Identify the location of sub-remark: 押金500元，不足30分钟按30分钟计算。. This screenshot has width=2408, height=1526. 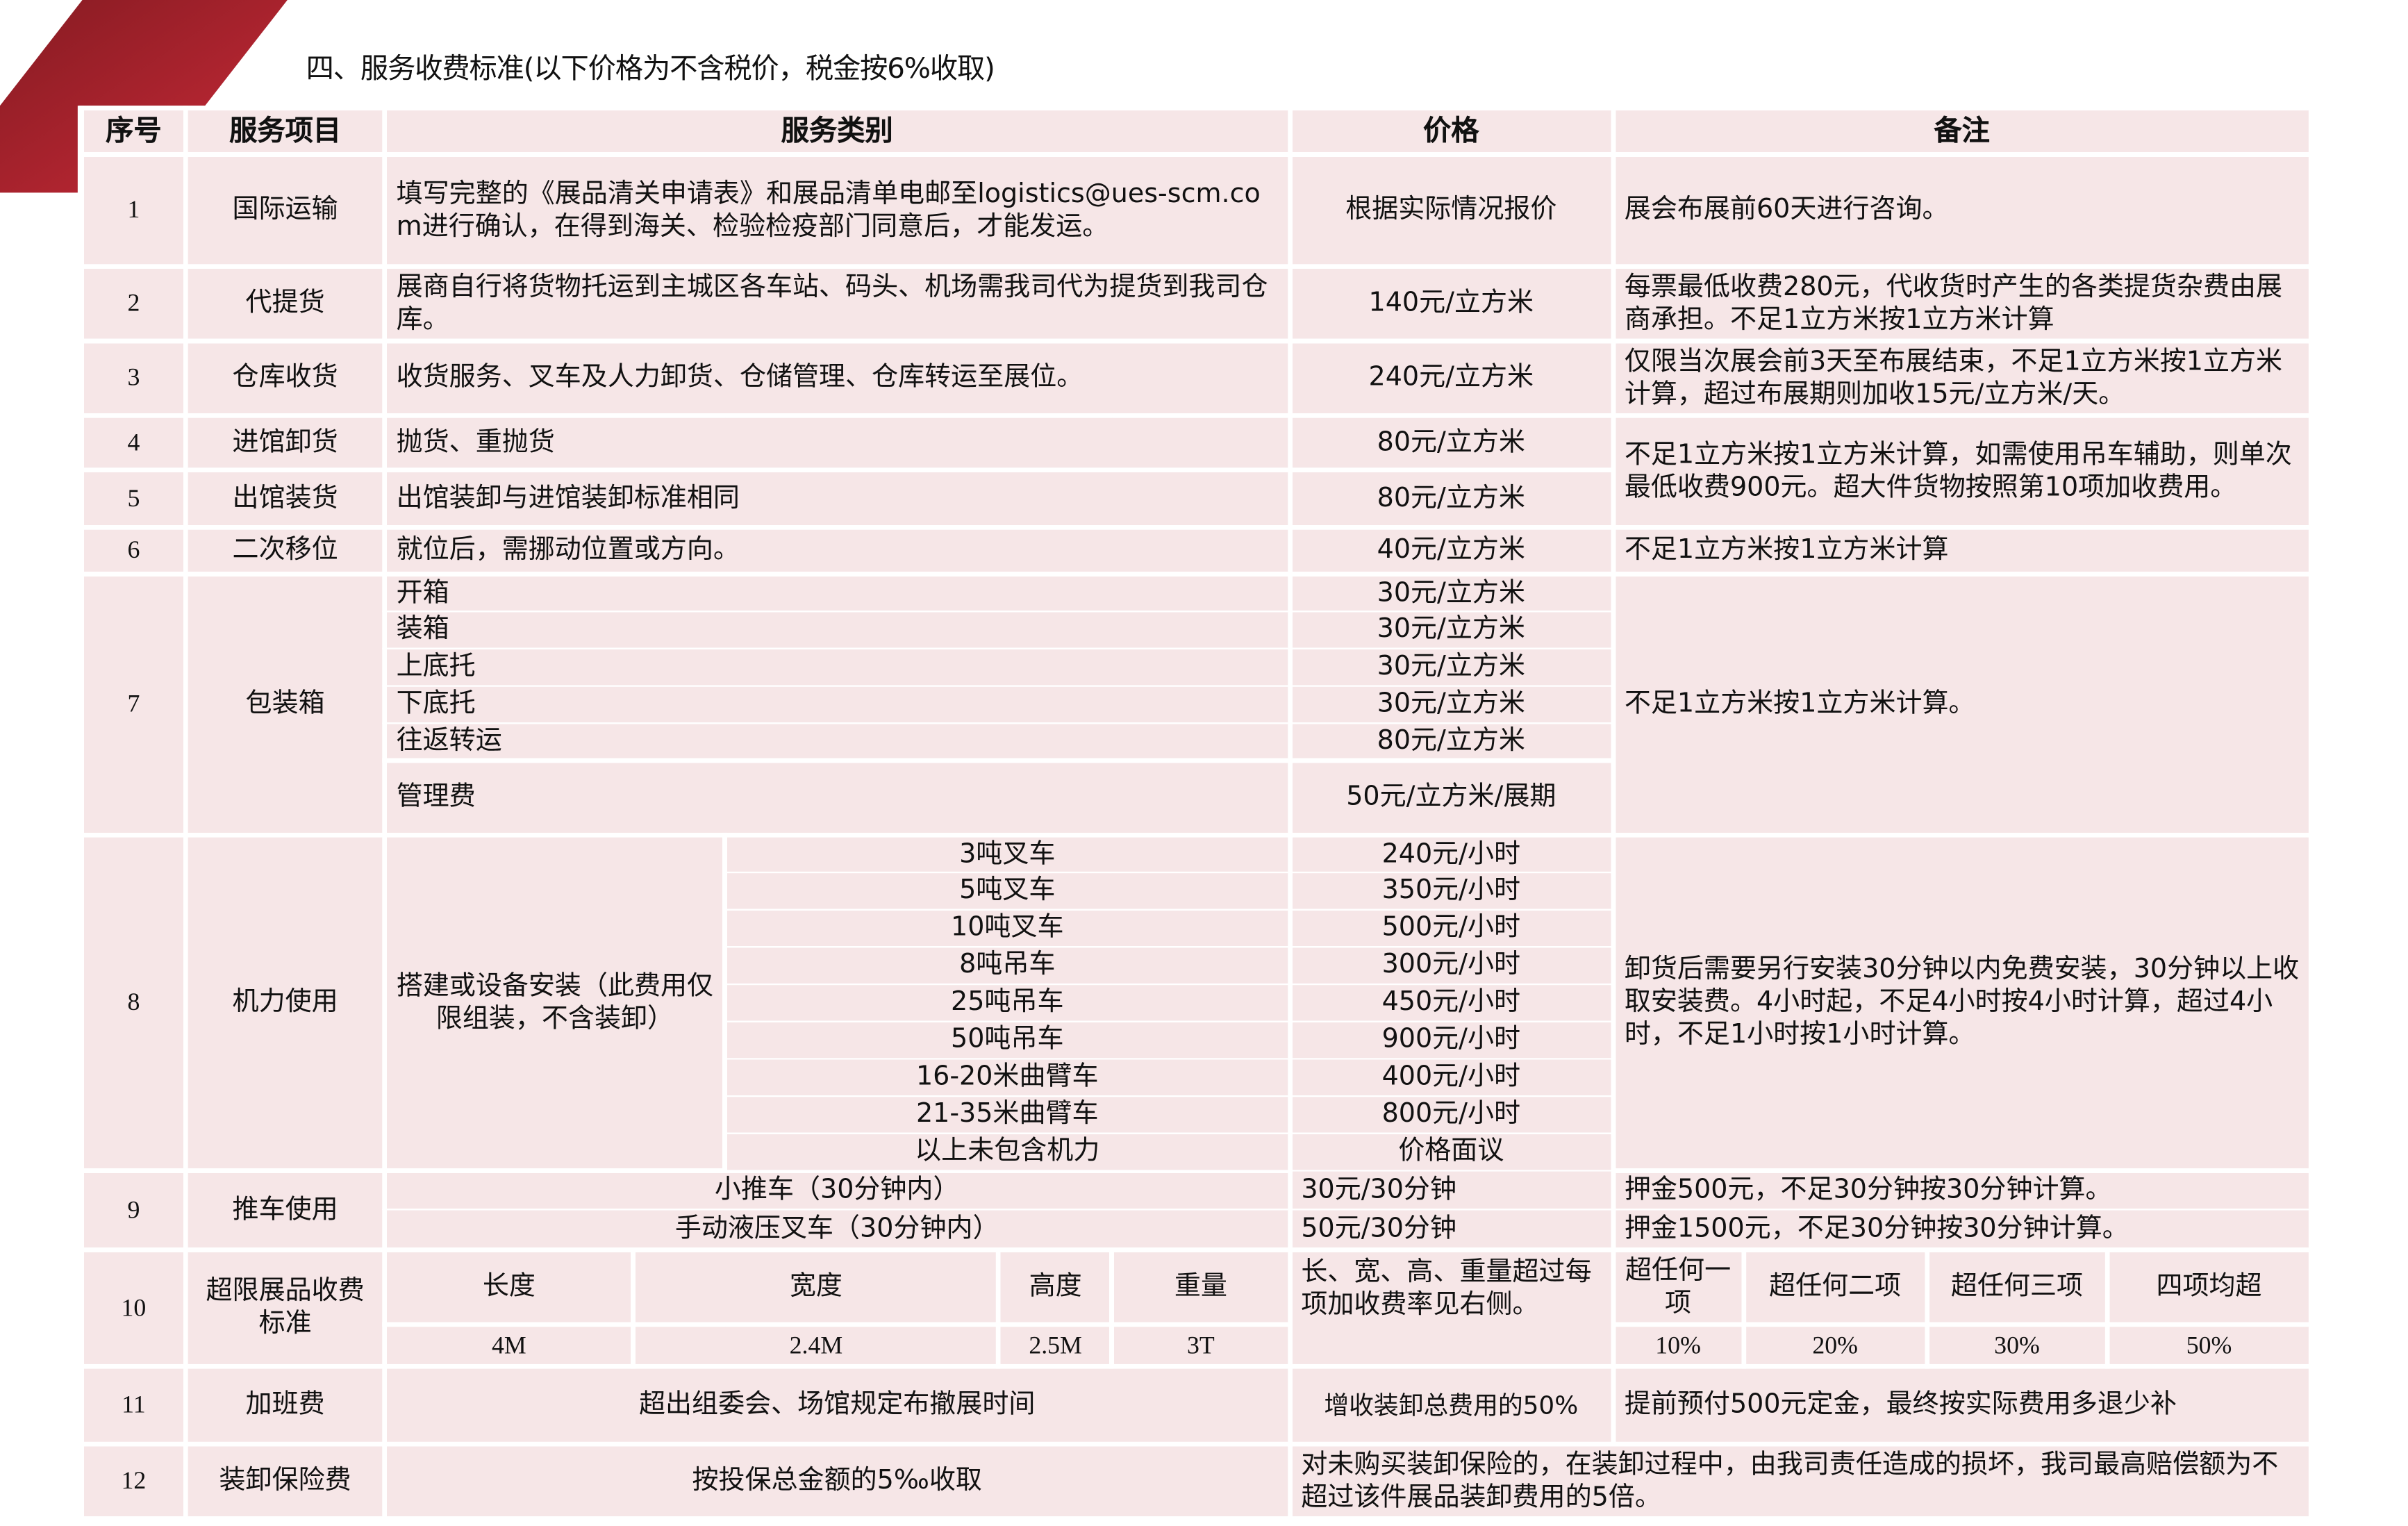
(1962, 1191).